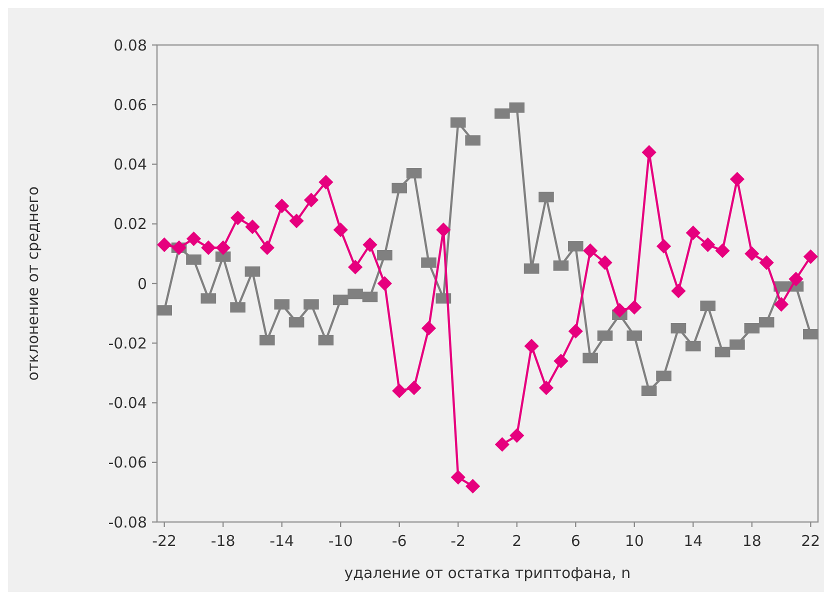 This screenshot has height=600, width=824. Describe the element at coordinates (33, 283) in the screenshot. I see `y-axis-title: отклонение от среднего` at that location.